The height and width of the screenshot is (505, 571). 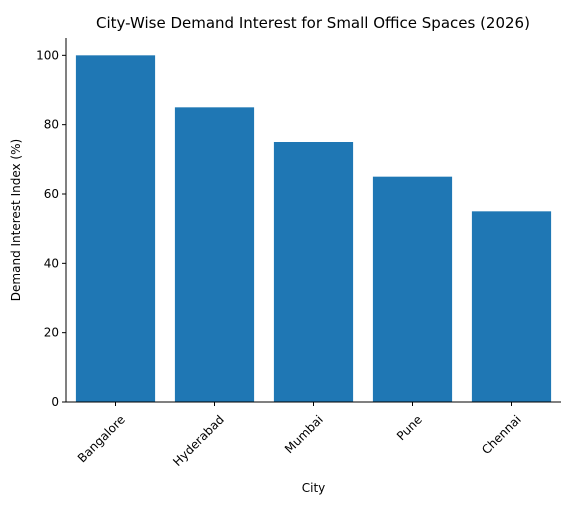 I want to click on y-tick-label: 0, so click(x=55, y=402).